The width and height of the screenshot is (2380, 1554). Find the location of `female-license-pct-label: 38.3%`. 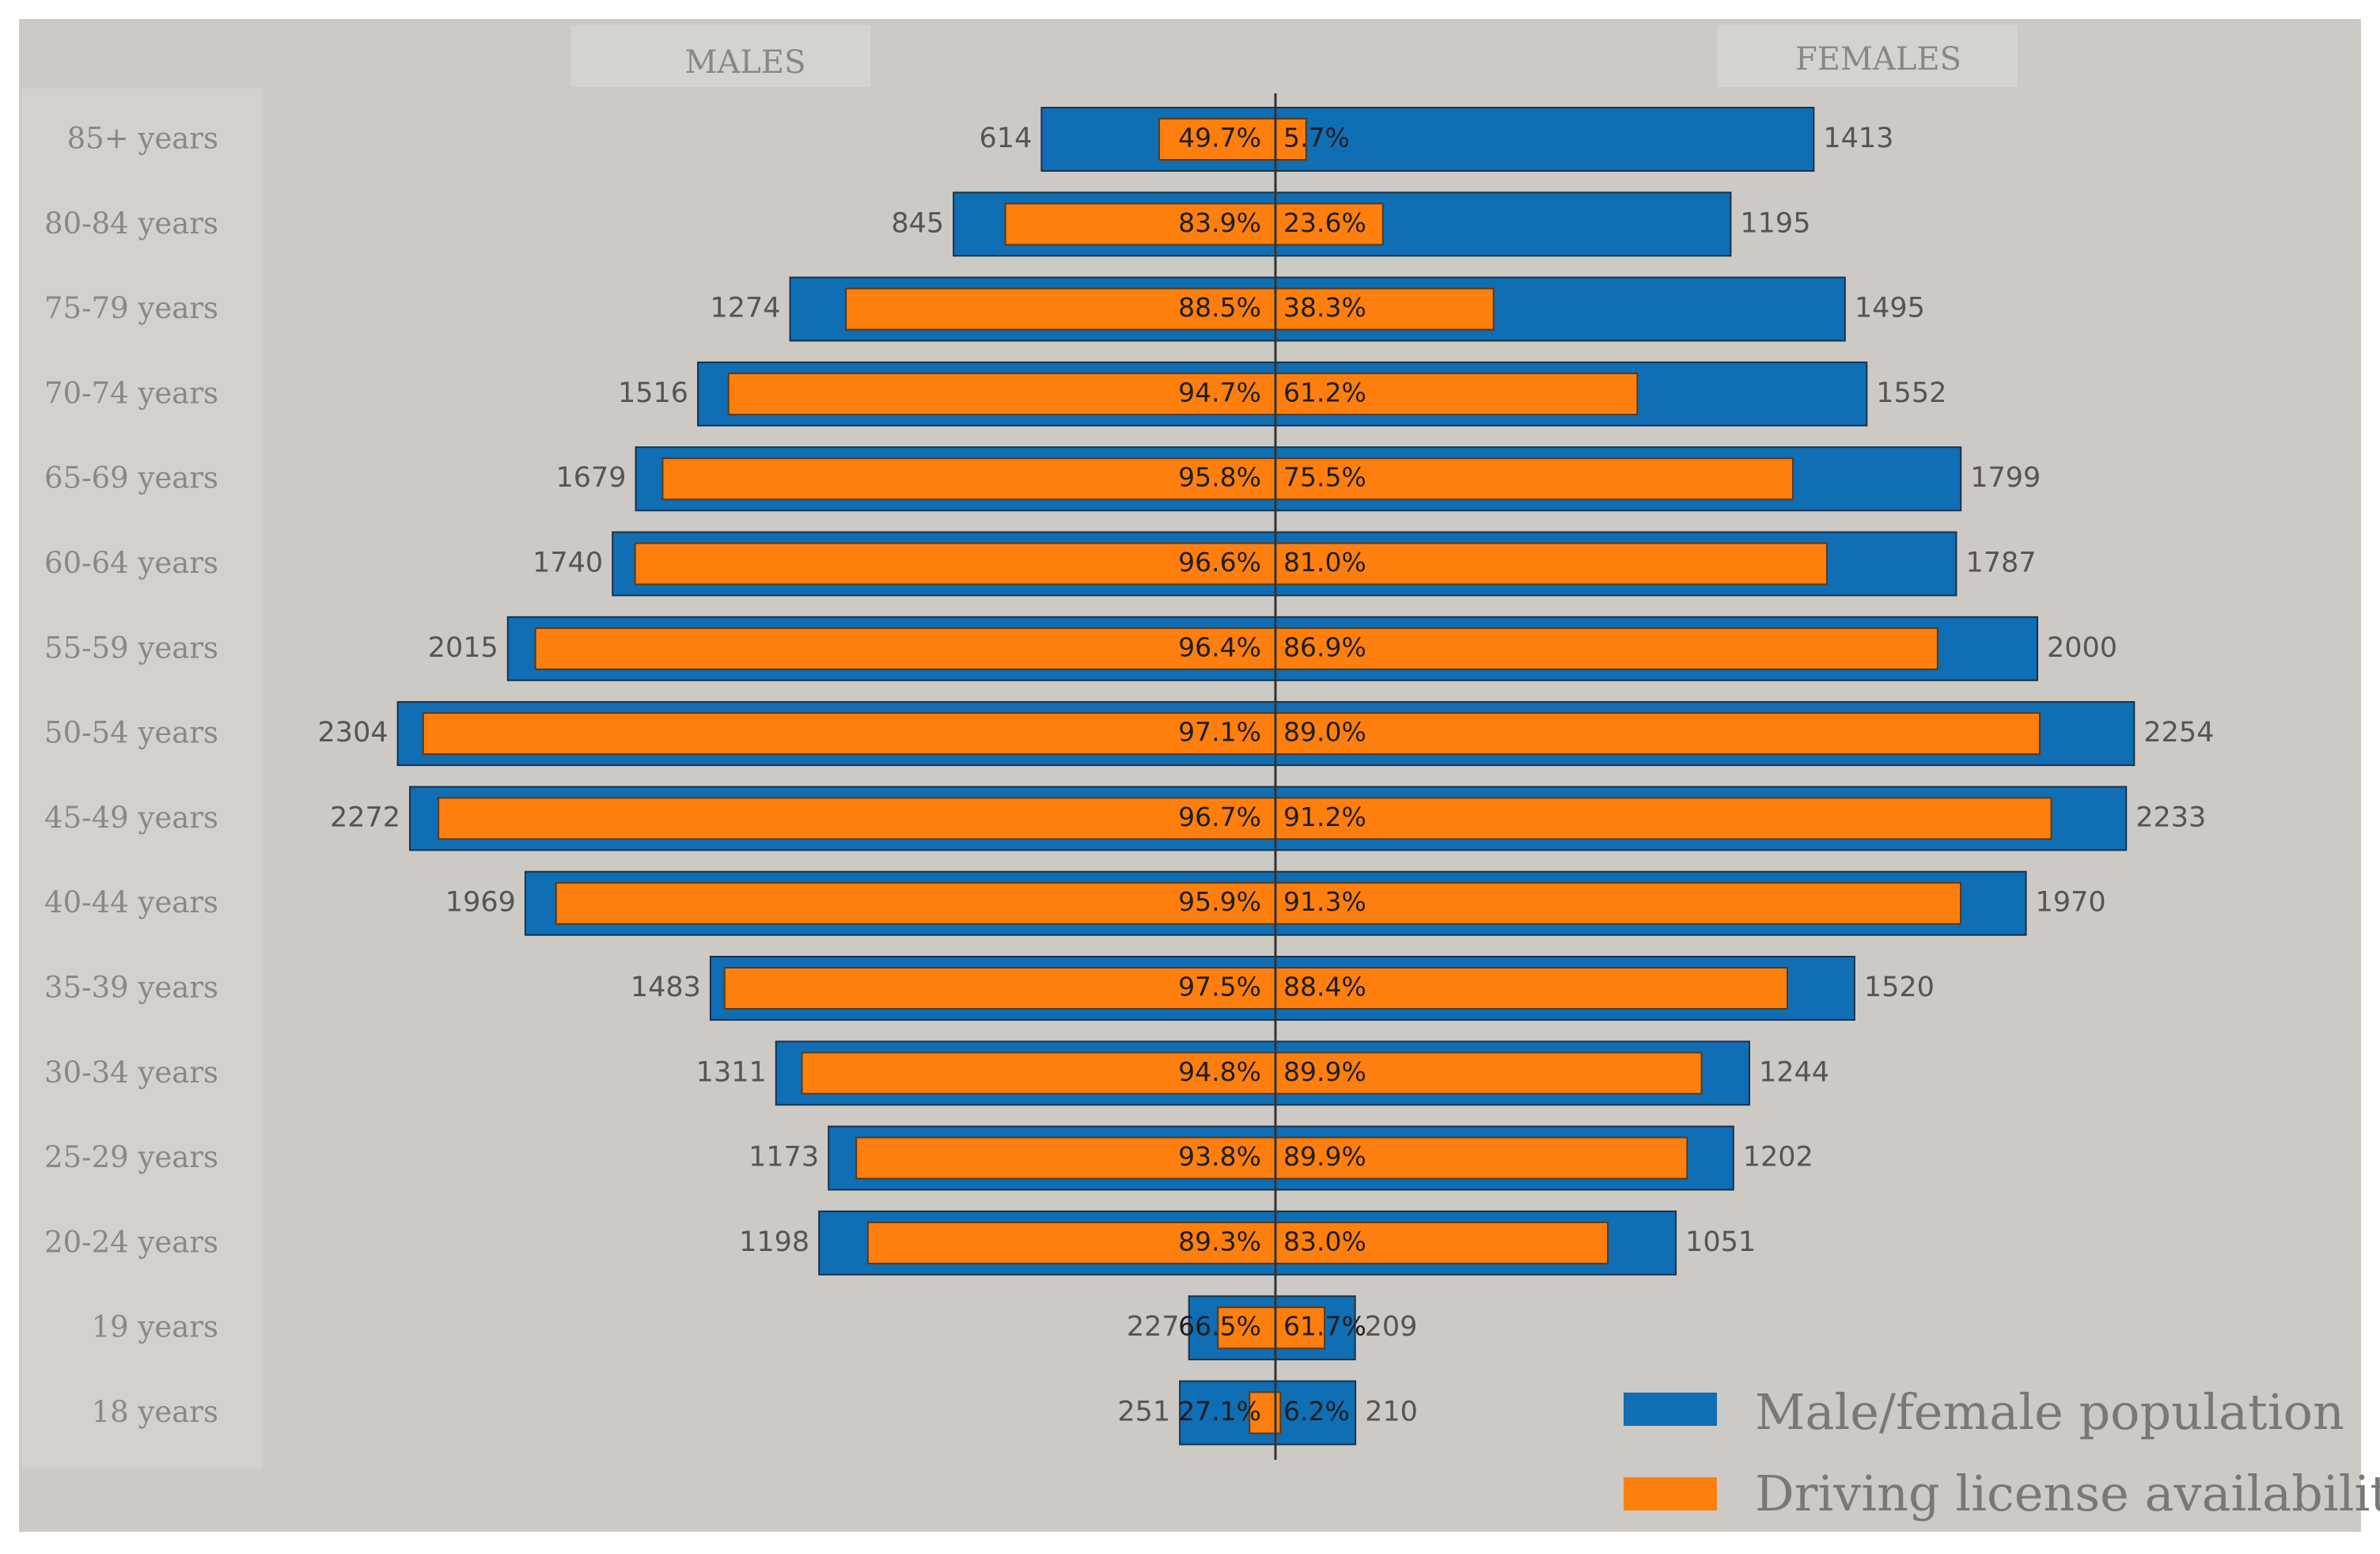

female-license-pct-label: 38.3% is located at coordinates (1324, 307).